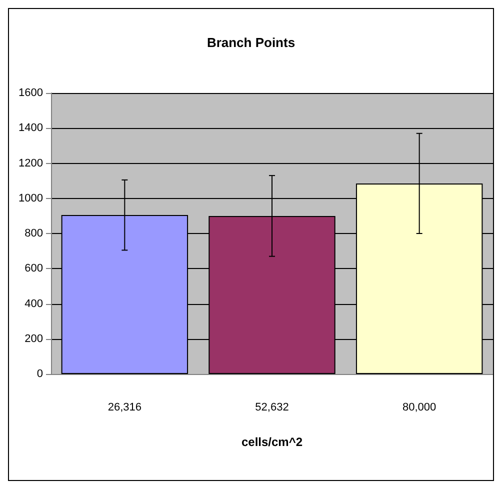 The height and width of the screenshot is (489, 502). What do you see at coordinates (30, 128) in the screenshot?
I see `y-tick-label: 1400` at bounding box center [30, 128].